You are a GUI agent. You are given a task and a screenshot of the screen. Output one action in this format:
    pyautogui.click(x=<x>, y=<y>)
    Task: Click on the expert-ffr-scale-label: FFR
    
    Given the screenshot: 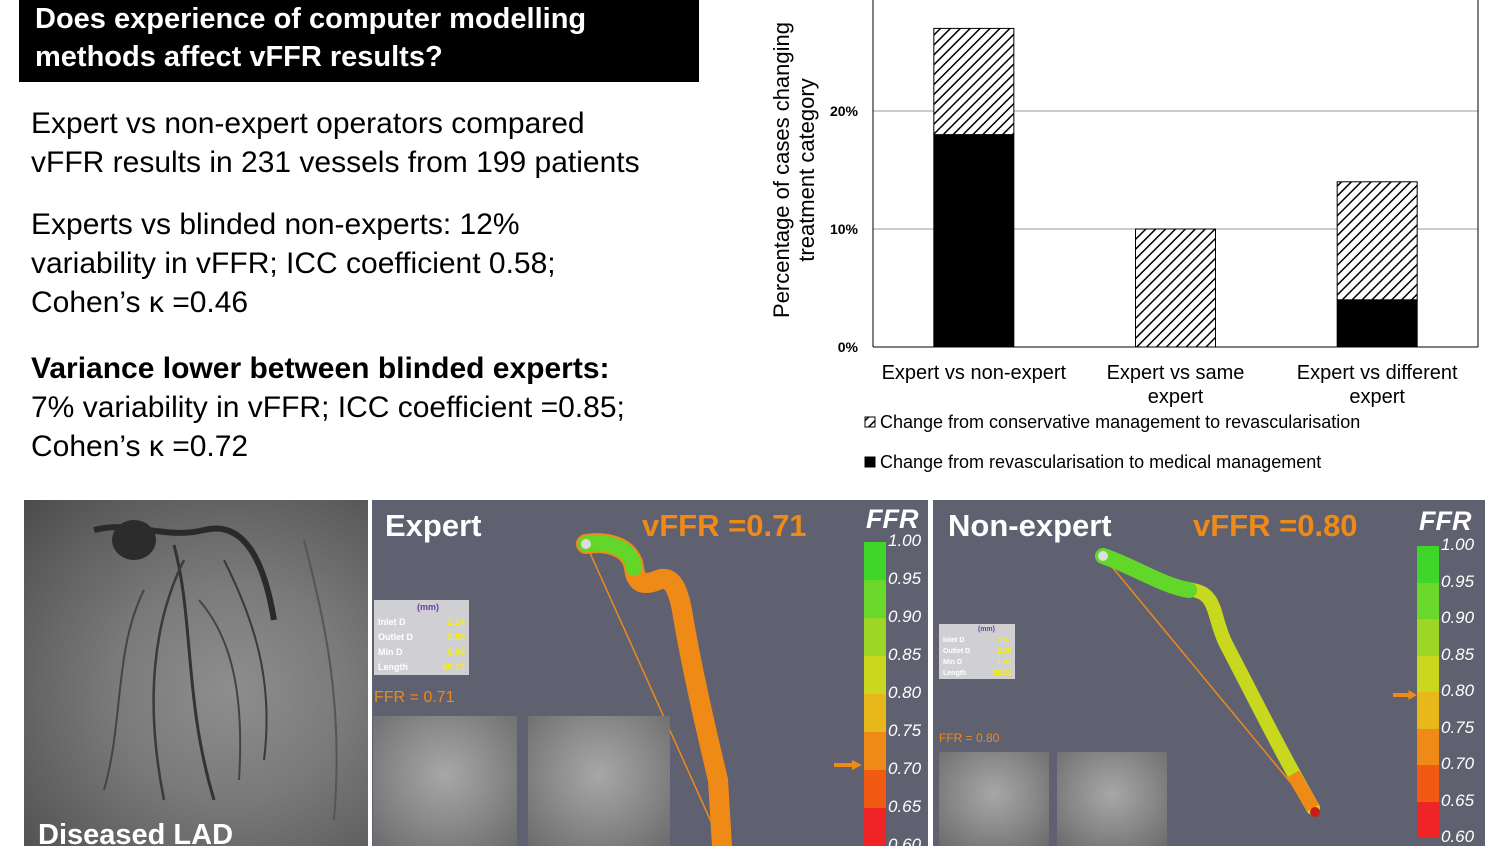 What is the action you would take?
    pyautogui.click(x=892, y=519)
    